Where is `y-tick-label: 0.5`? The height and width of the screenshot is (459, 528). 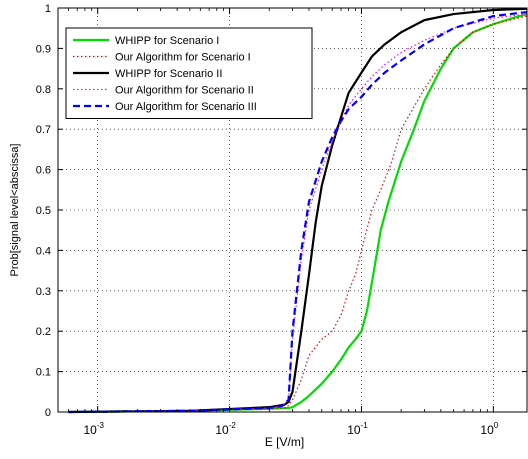 y-tick-label: 0.5 is located at coordinates (43, 211).